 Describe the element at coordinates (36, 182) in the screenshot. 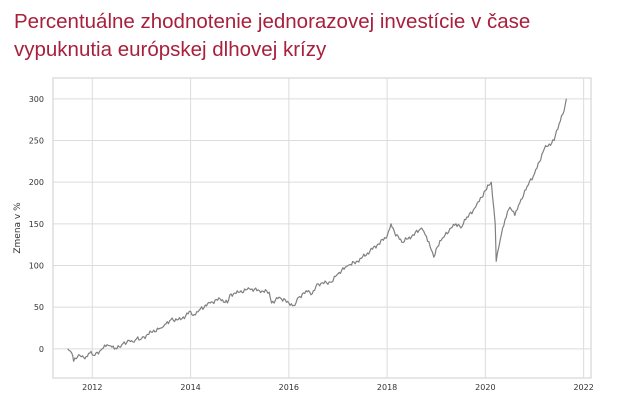

I see `y-tick-label: 200` at that location.